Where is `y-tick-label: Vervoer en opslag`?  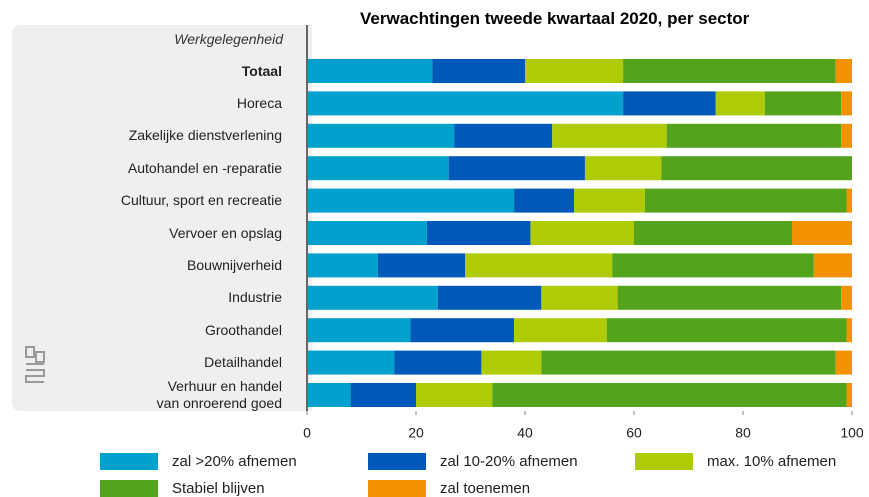
y-tick-label: Vervoer en opslag is located at coordinates (225, 232).